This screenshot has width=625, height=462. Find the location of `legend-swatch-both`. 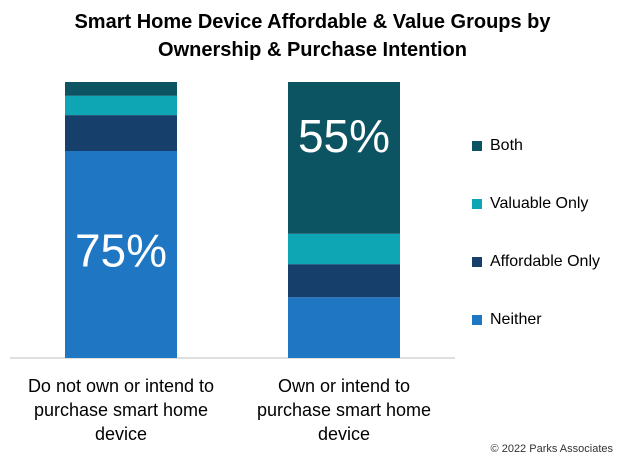

legend-swatch-both is located at coordinates (477, 146).